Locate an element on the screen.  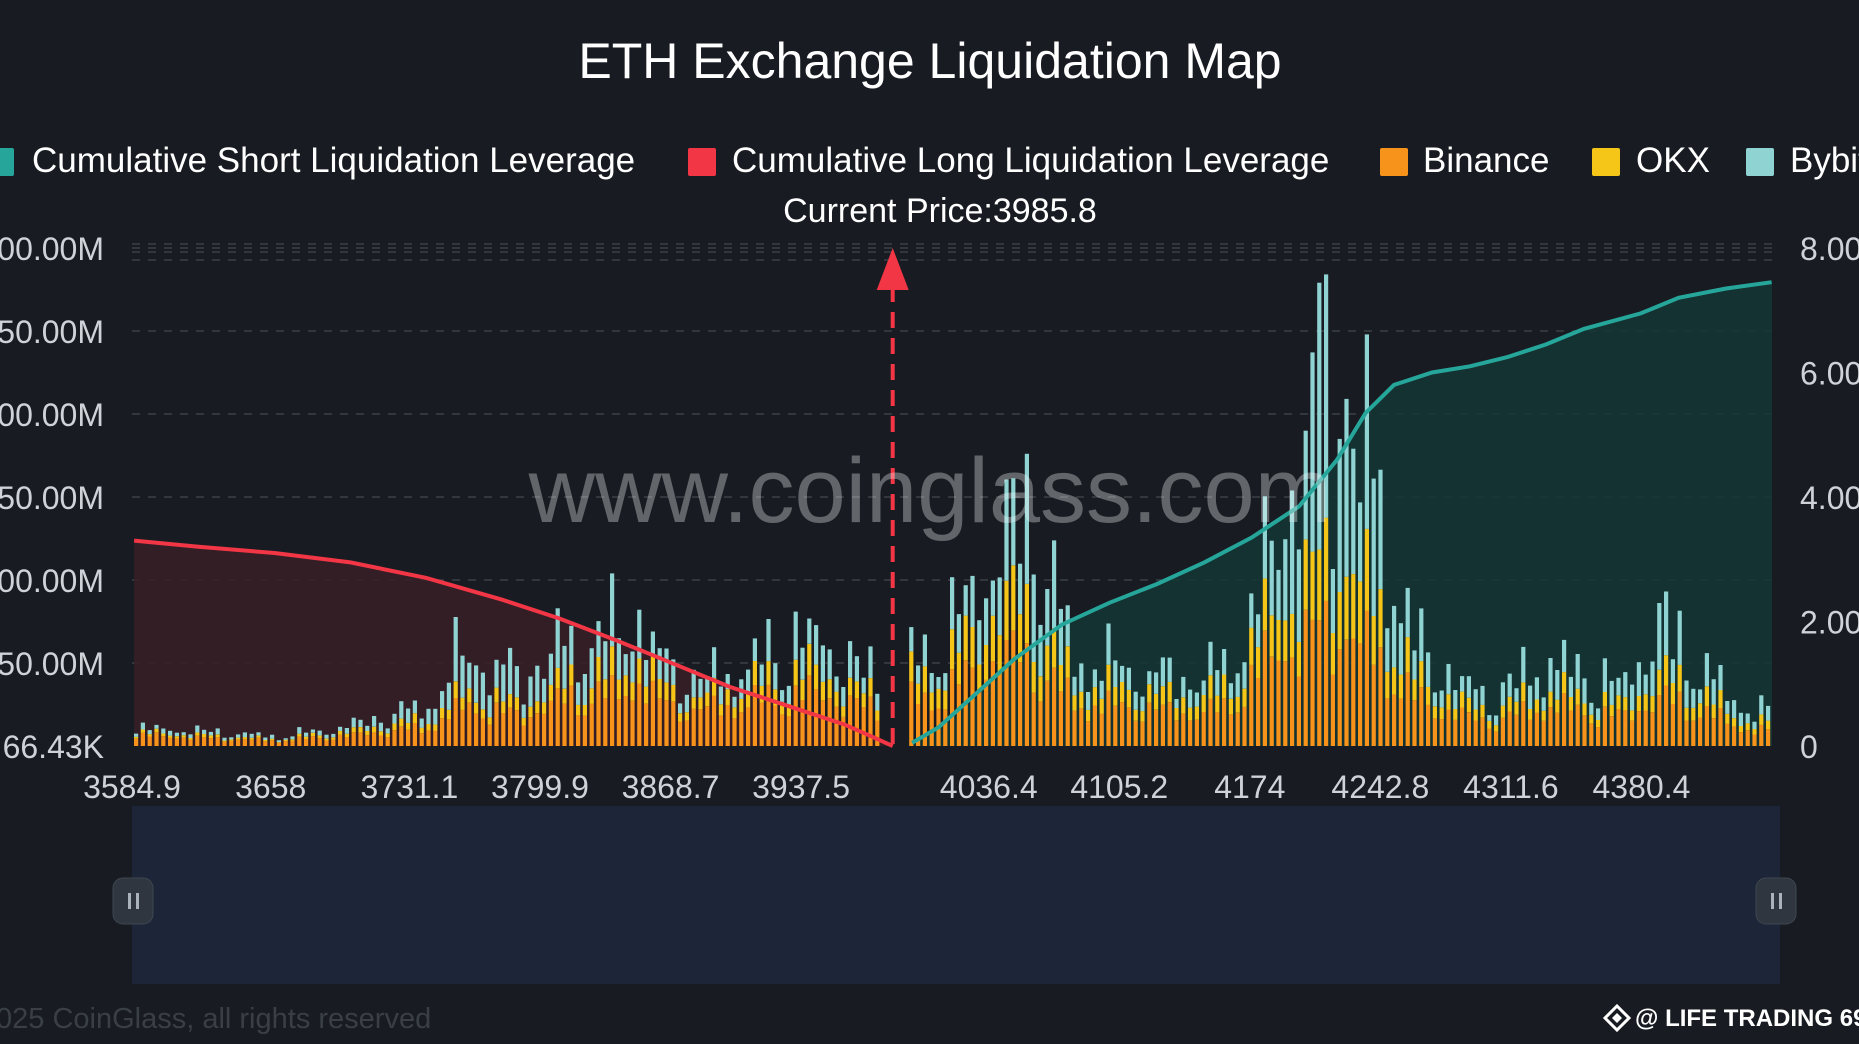
x-tick-label: 4105.2 is located at coordinates (1119, 787).